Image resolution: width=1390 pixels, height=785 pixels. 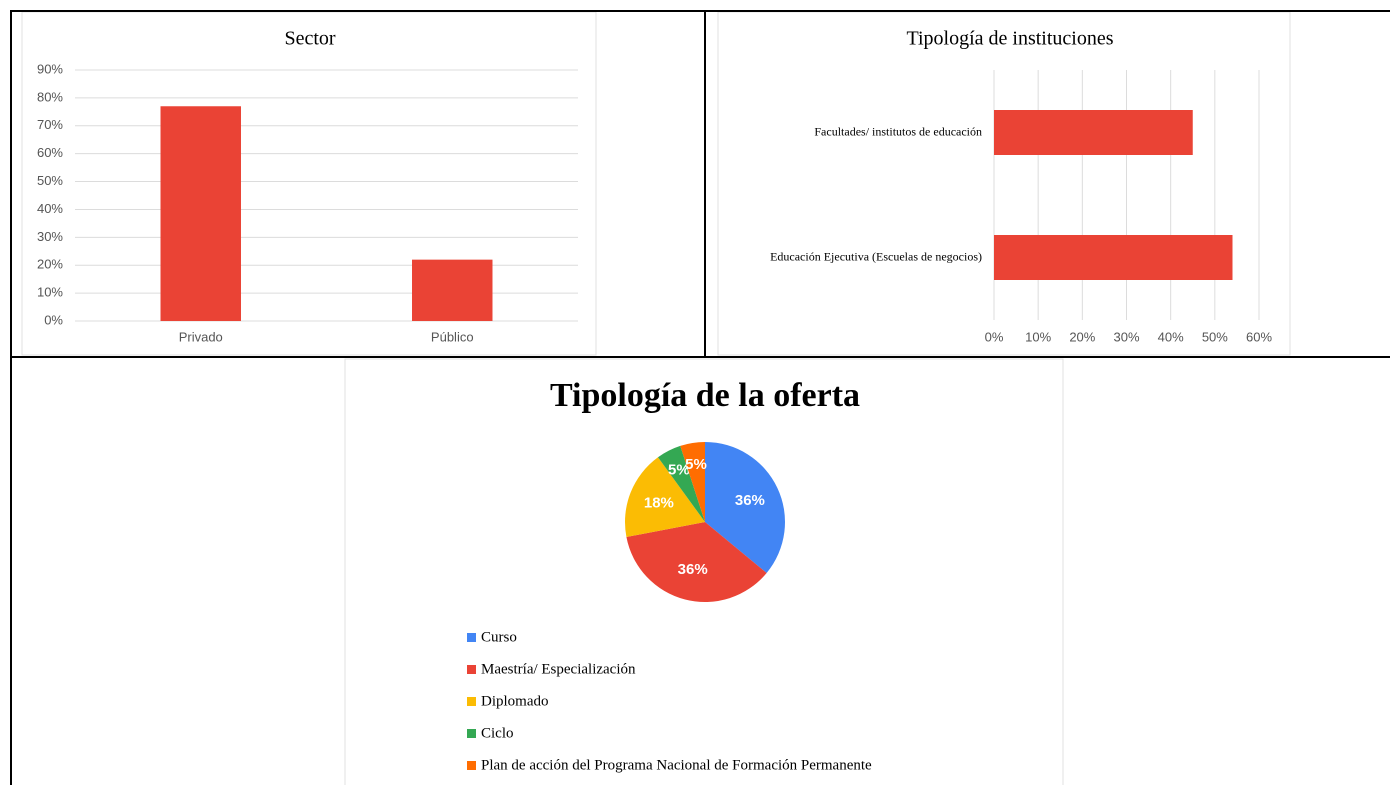 I want to click on y-tick-label: 80%, so click(x=50, y=96).